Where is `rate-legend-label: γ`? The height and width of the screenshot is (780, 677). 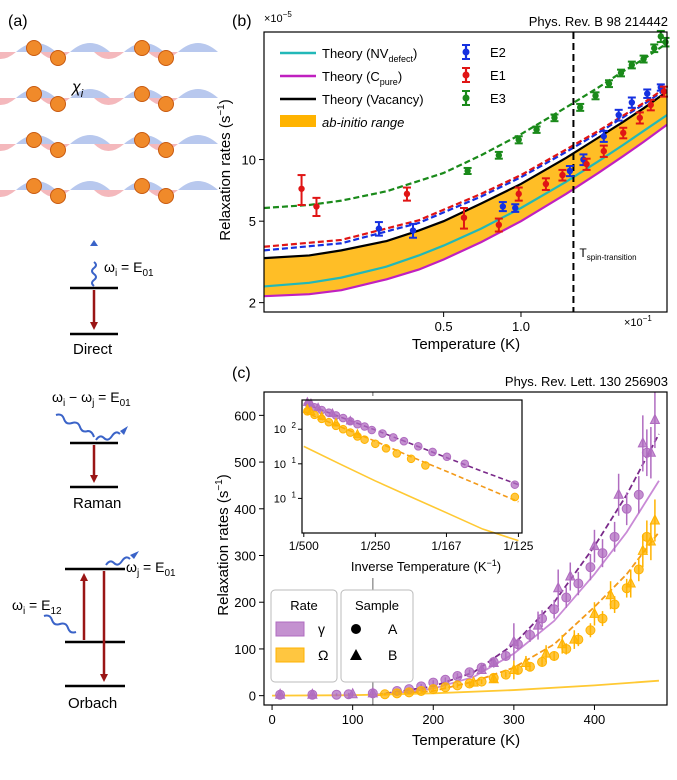
rate-legend-label: γ is located at coordinates (321, 629).